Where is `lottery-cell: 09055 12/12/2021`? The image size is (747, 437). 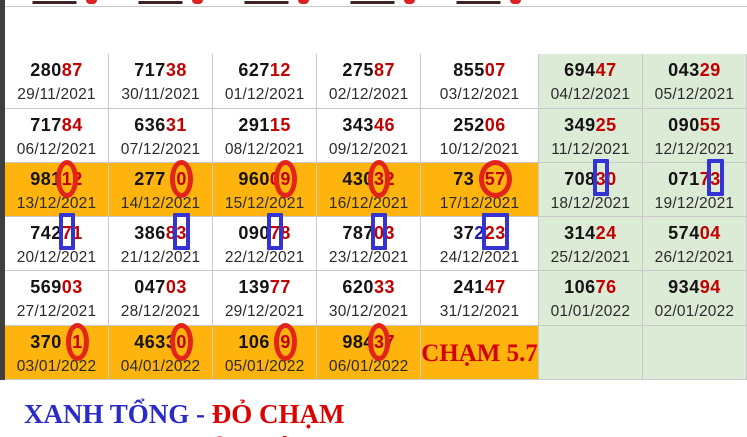 lottery-cell: 09055 12/12/2021 is located at coordinates (694, 135).